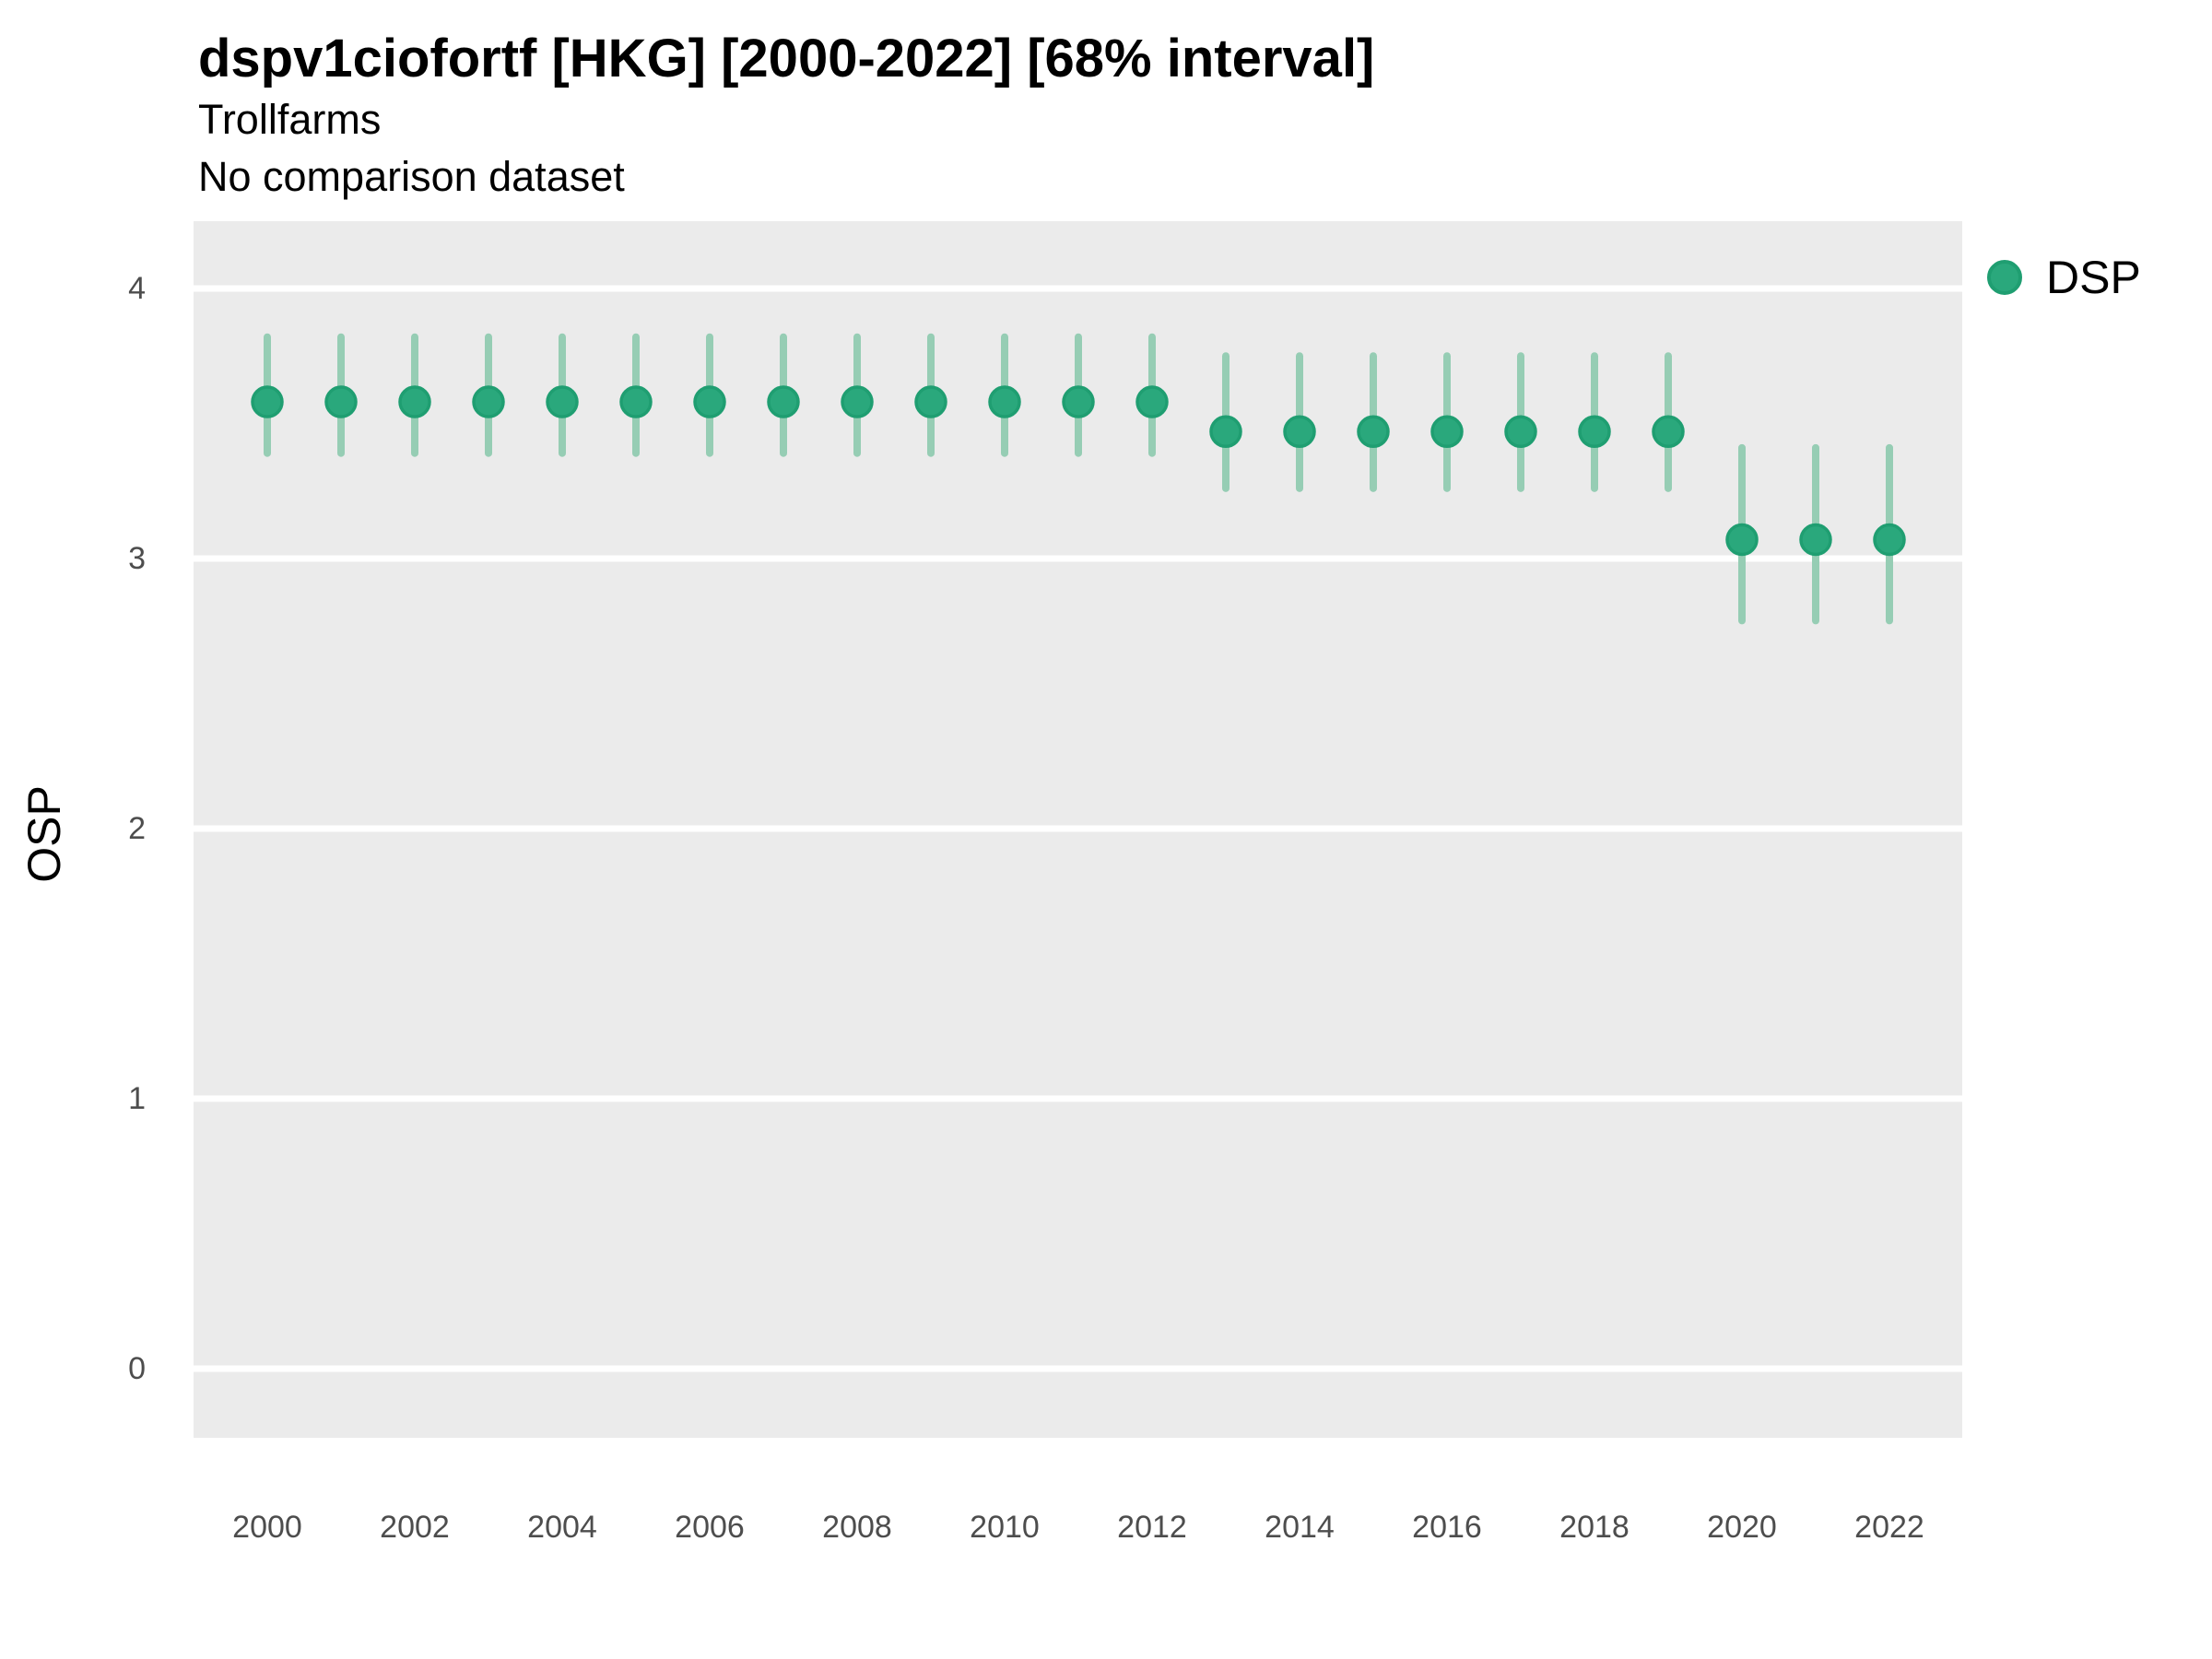  What do you see at coordinates (2093, 277) in the screenshot?
I see `legend-label: DSP` at bounding box center [2093, 277].